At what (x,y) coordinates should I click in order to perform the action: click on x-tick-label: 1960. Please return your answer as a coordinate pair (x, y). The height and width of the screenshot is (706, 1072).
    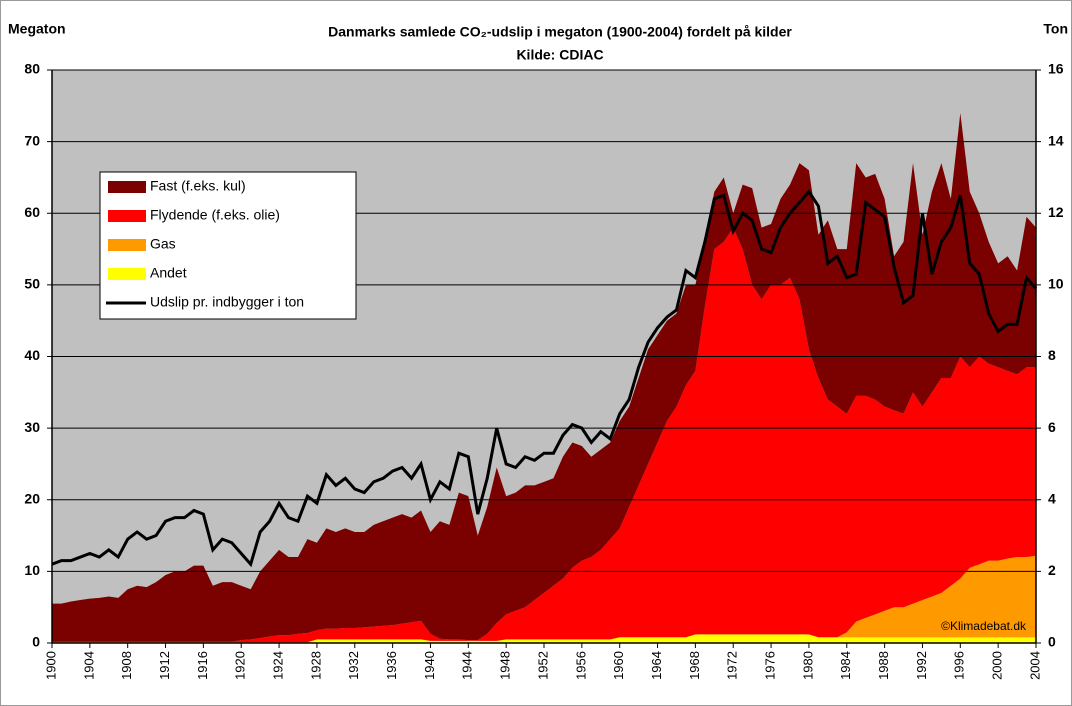
    Looking at the image, I should click on (618, 665).